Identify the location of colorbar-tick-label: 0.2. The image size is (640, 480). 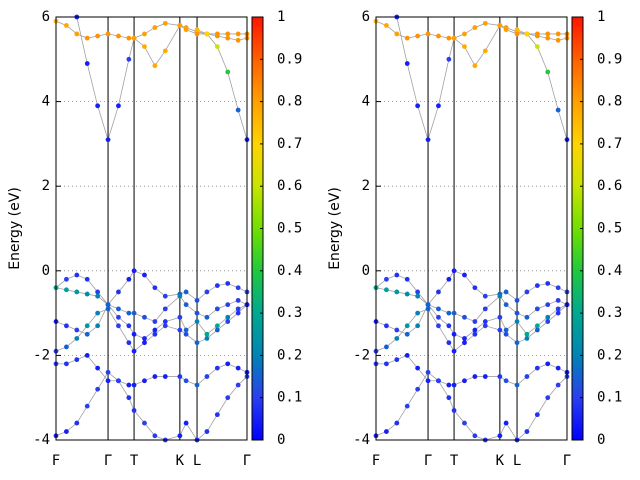
(289, 355).